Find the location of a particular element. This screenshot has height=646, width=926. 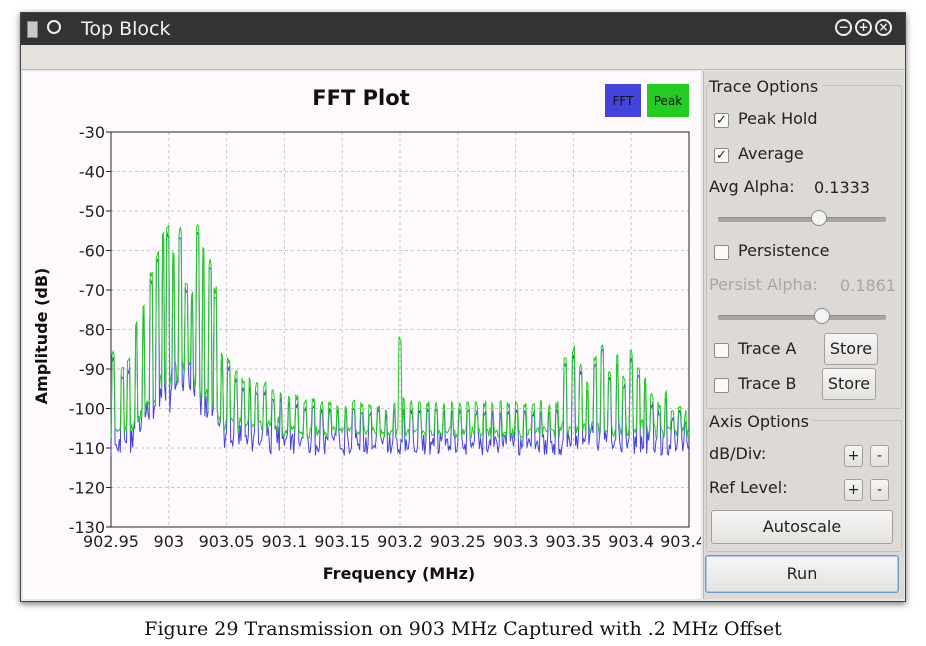

legend-fft-label: FFT is located at coordinates (624, 101).